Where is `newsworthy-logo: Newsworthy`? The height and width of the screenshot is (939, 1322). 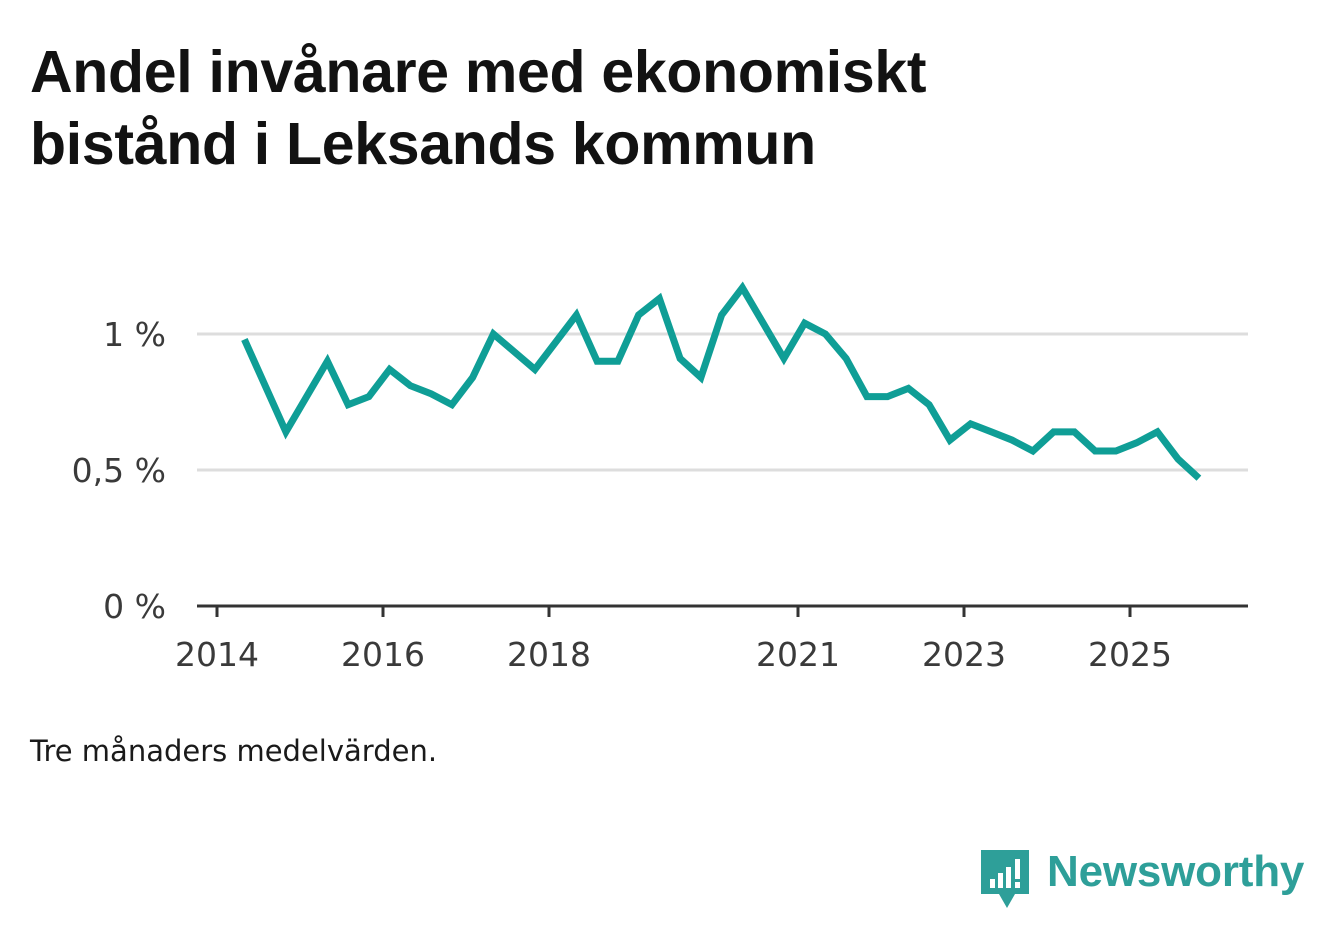
newsworthy-logo: Newsworthy is located at coordinates (1143, 878).